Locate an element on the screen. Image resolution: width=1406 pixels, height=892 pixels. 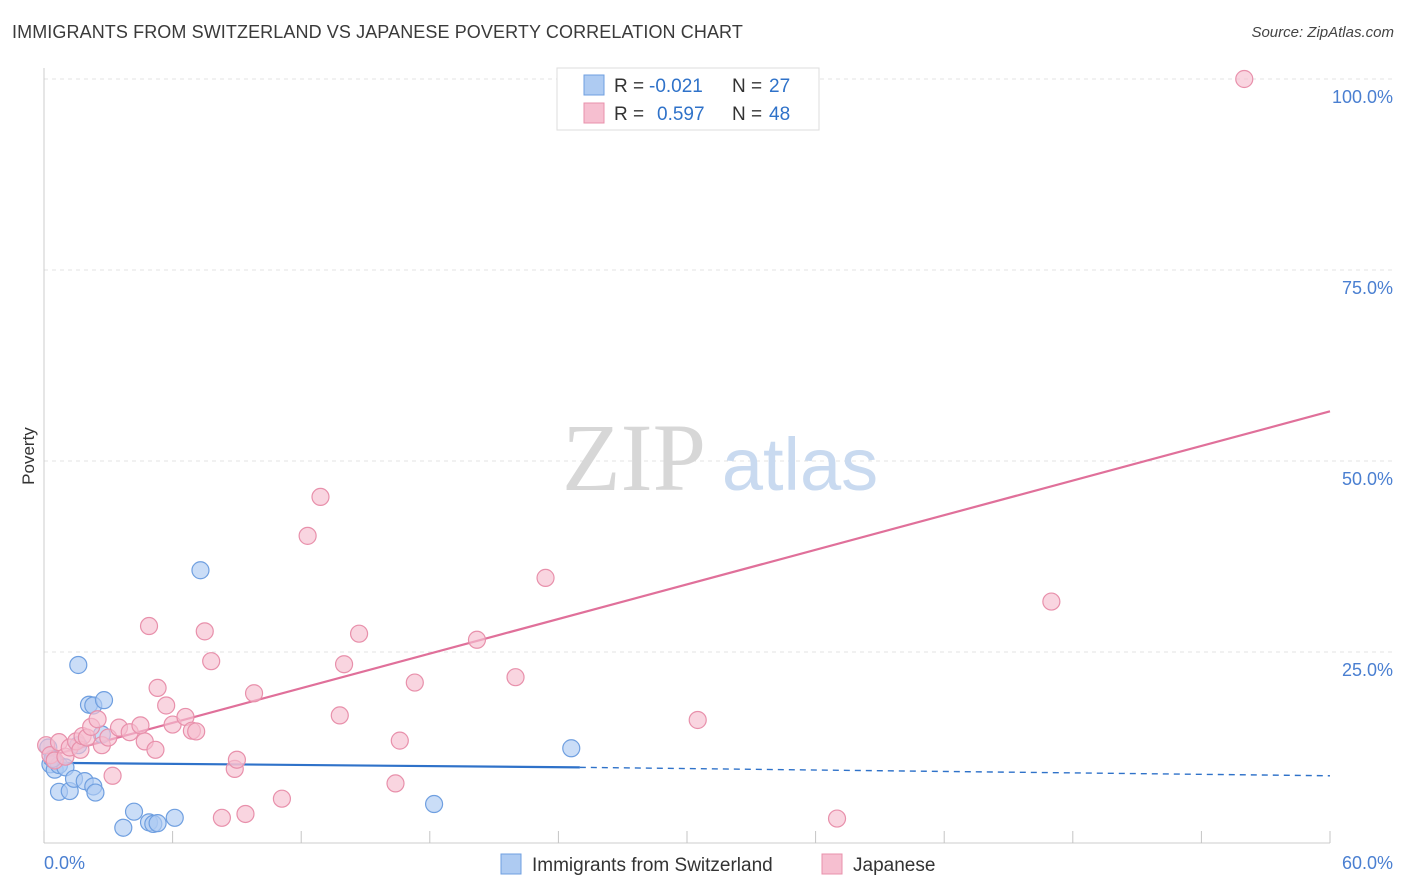
y-tick-labels: 25.0% 50.0% 75.0% 100.0% is located at coordinates (1362, 383).